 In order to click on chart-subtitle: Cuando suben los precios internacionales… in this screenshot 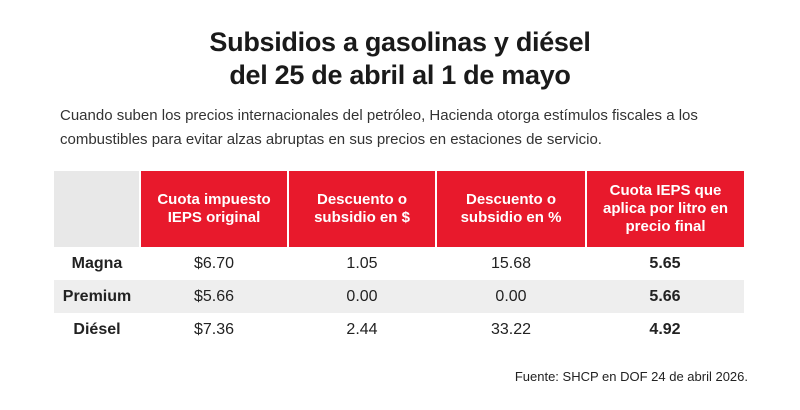, I will do `click(379, 127)`.